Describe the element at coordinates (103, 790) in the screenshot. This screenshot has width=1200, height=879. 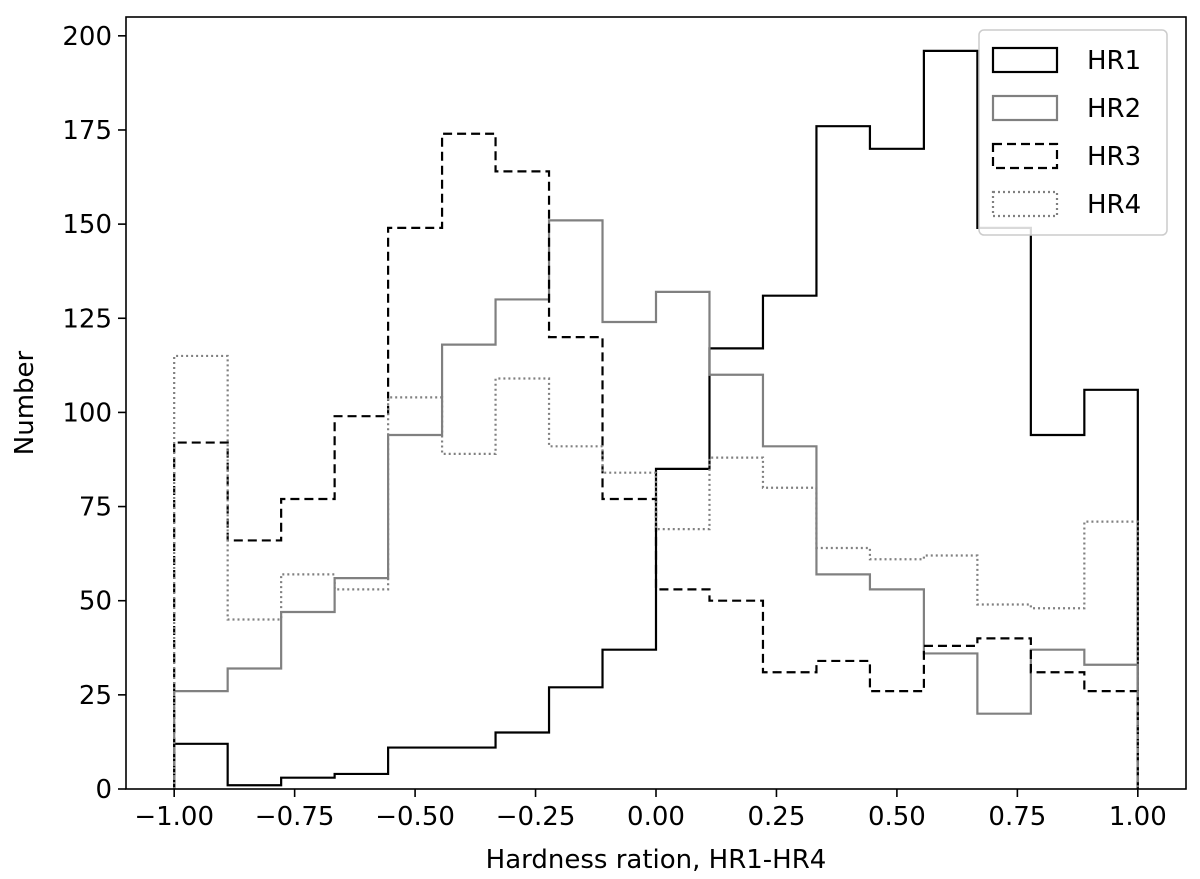
I see `y-tick-label: 0` at that location.